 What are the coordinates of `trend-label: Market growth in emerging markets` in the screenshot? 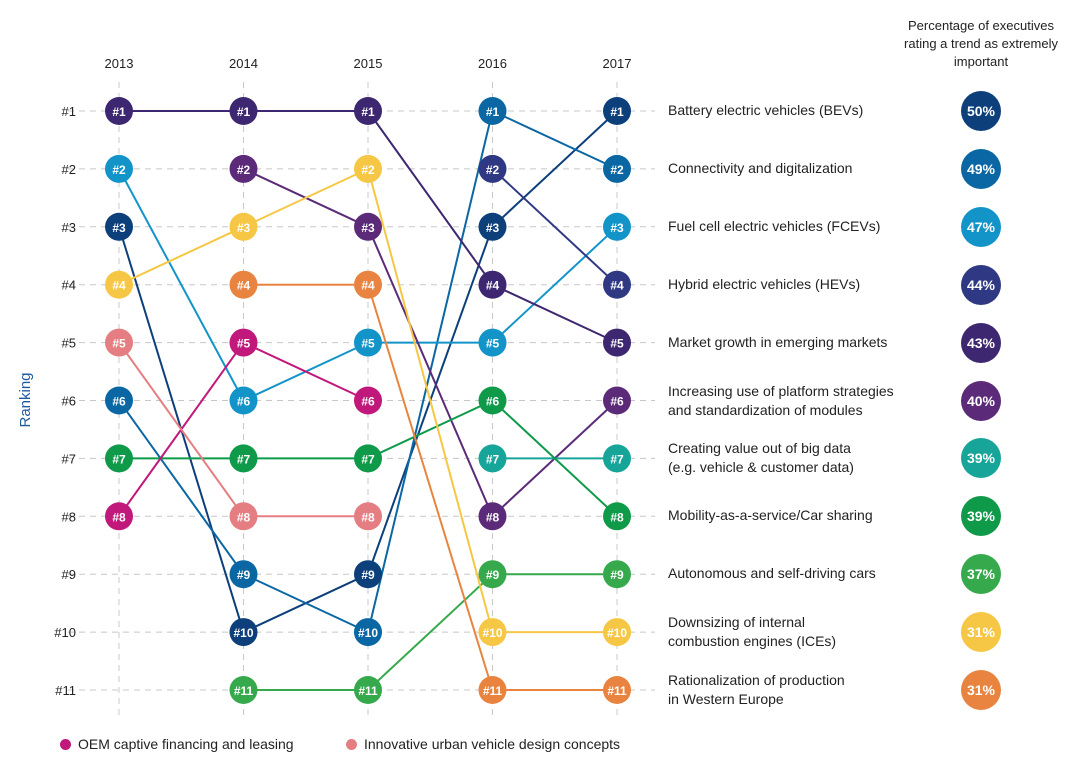 It's located at (778, 341).